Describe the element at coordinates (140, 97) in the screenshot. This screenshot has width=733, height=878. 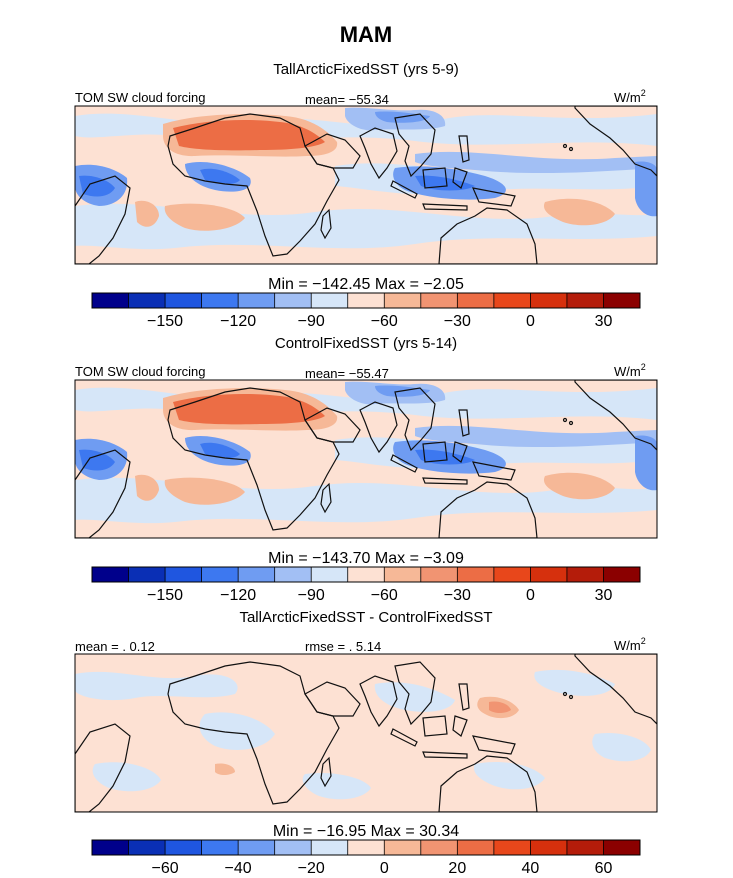
I see `panel-1-variable-label: TOM SW cloud forcing` at that location.